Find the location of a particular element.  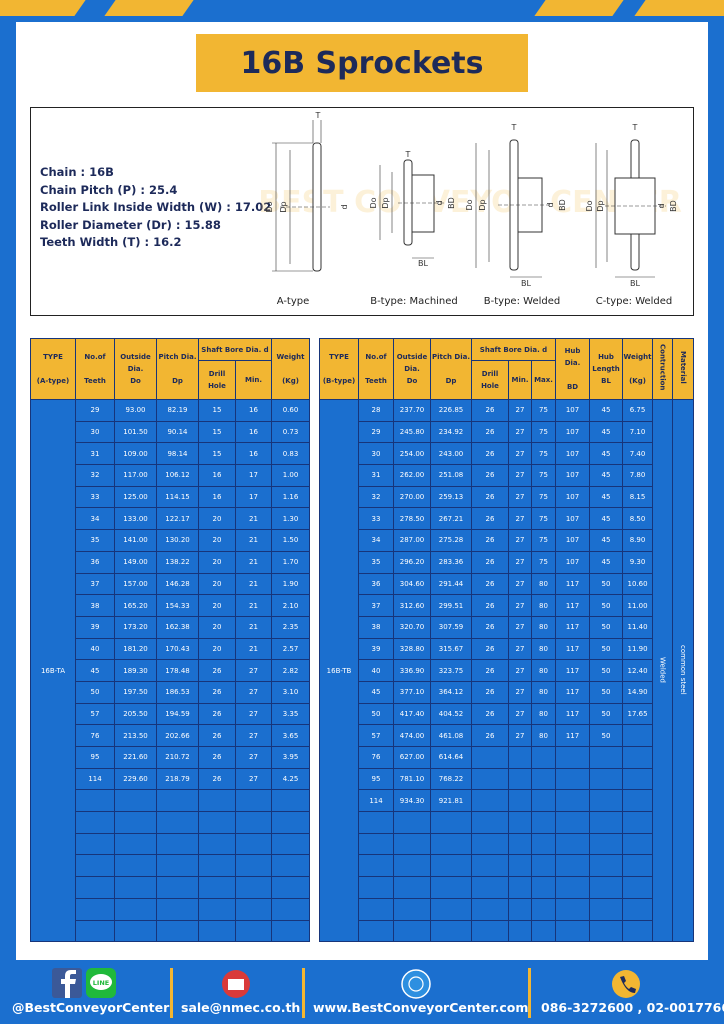

cell: 270.00 is located at coordinates (412, 497).